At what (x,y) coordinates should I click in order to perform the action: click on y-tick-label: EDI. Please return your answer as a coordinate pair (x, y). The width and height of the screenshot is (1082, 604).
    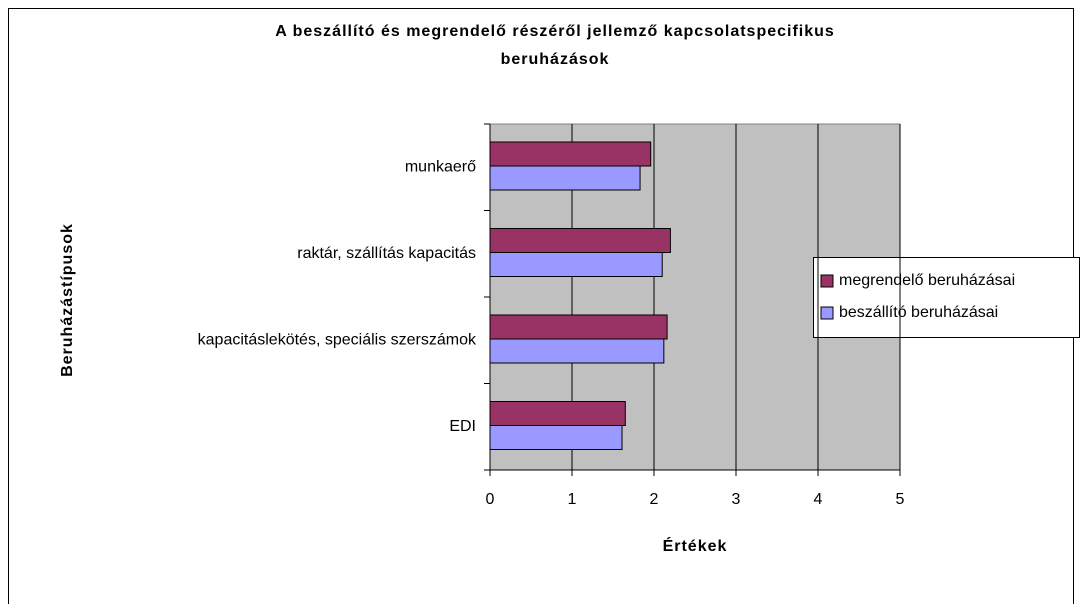
    Looking at the image, I should click on (462, 426).